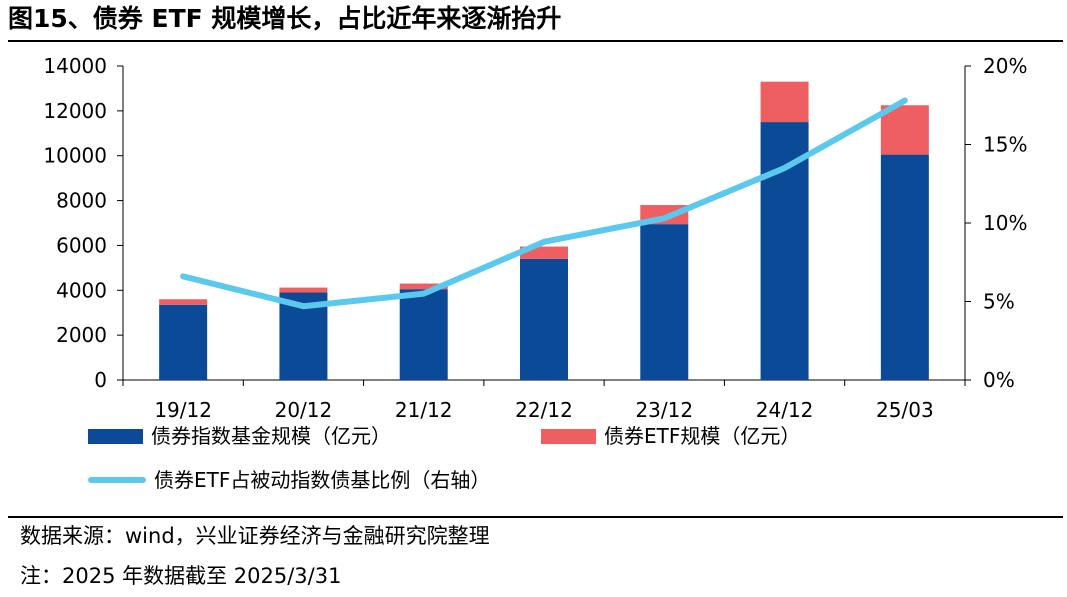 The image size is (1067, 597). I want to click on x-axis-tick-label: 25/03, so click(905, 409).